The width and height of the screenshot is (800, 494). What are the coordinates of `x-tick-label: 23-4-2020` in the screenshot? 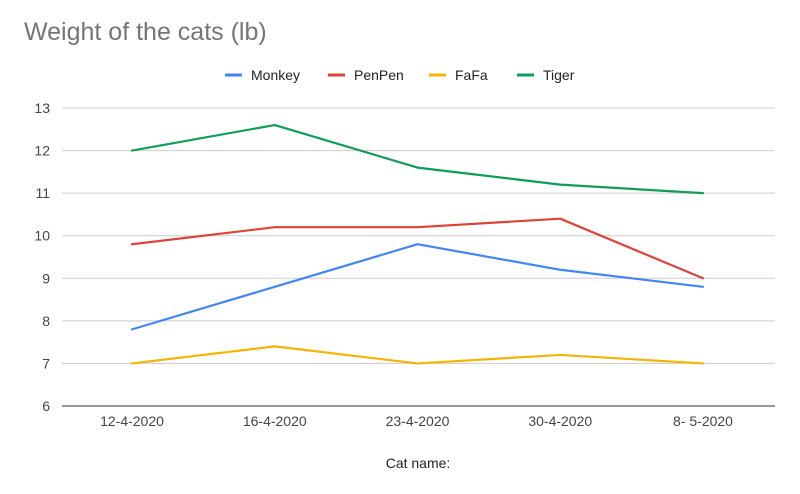 It's located at (418, 421).